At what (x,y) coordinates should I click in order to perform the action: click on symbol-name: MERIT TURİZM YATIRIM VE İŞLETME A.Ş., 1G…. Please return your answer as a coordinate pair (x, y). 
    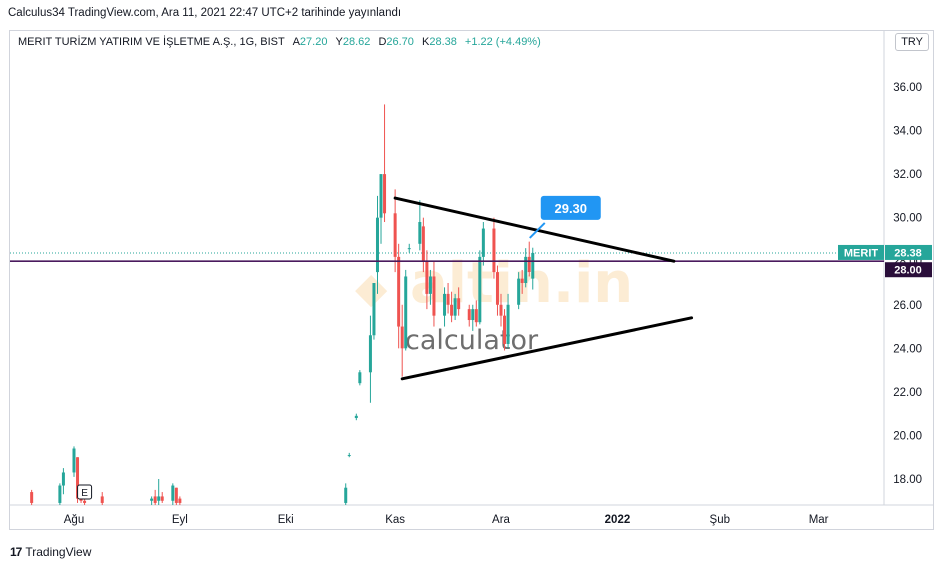
    Looking at the image, I should click on (151, 42).